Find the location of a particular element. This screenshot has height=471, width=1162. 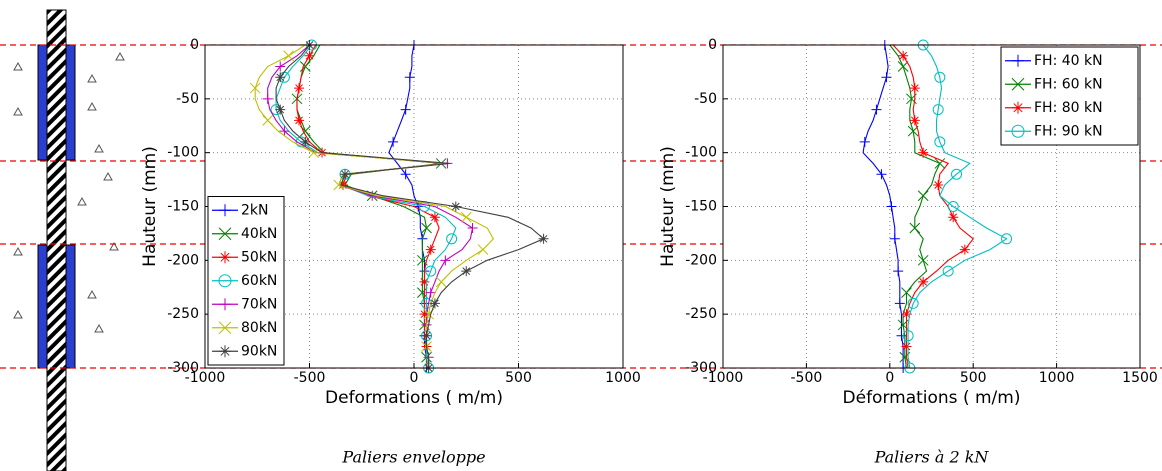

y-tick-label: -300 is located at coordinates (183, 368).